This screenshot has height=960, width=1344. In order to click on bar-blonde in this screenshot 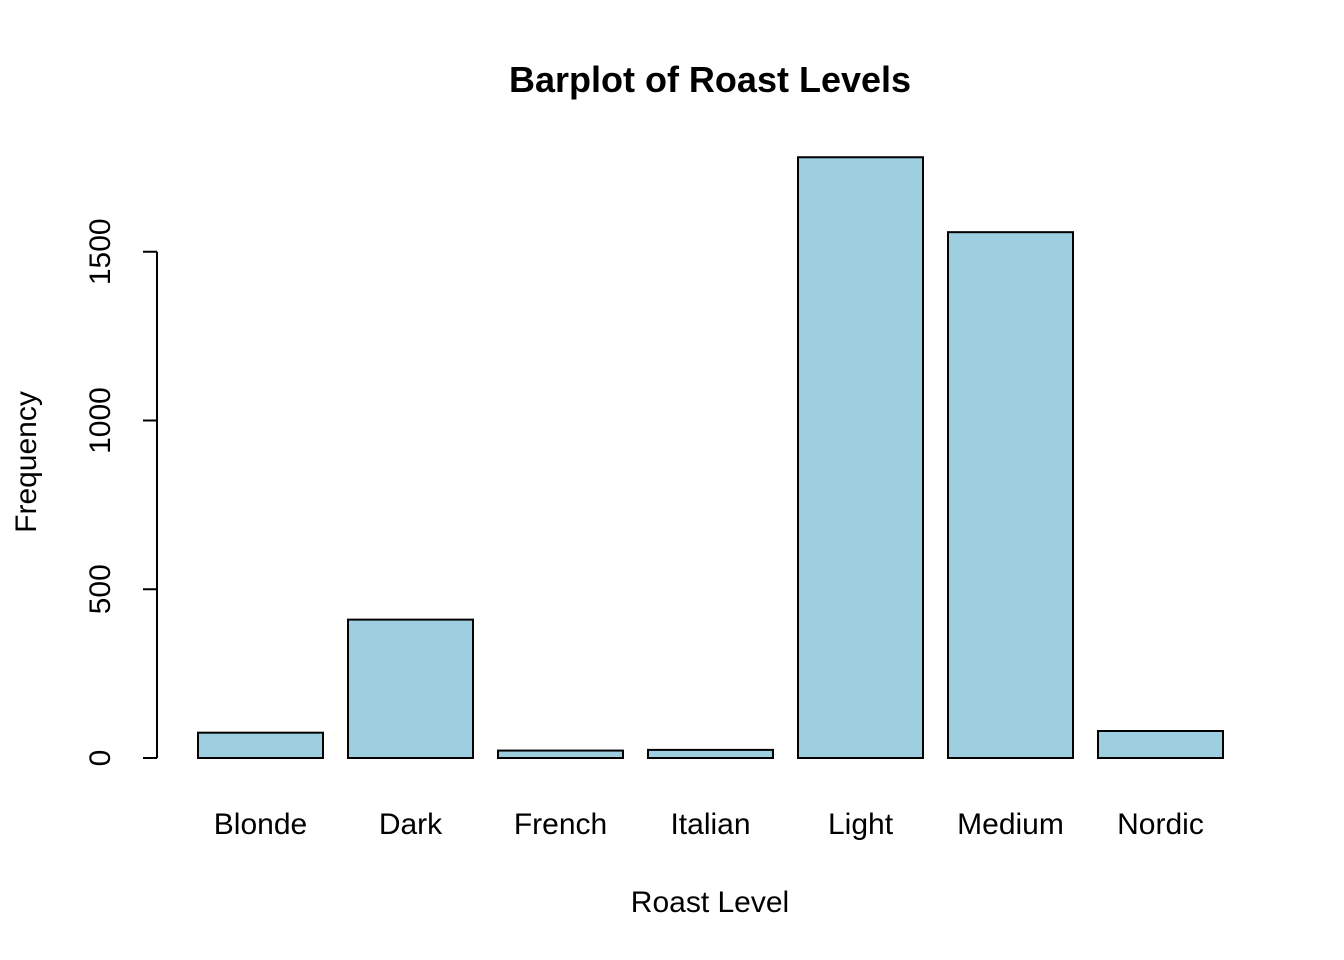, I will do `click(260, 745)`.